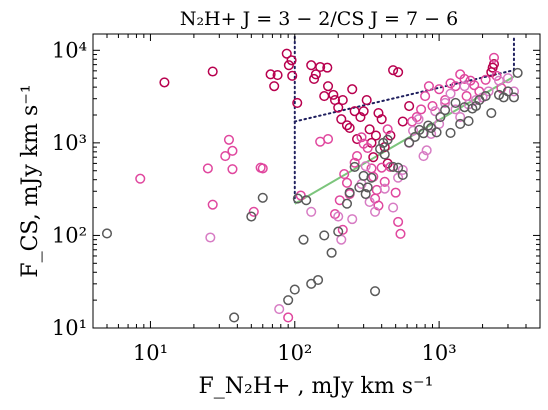 Image resolution: width=548 pixels, height=410 pixels. What do you see at coordinates (294, 353) in the screenshot?
I see `x-tick-label: 10²` at bounding box center [294, 353].